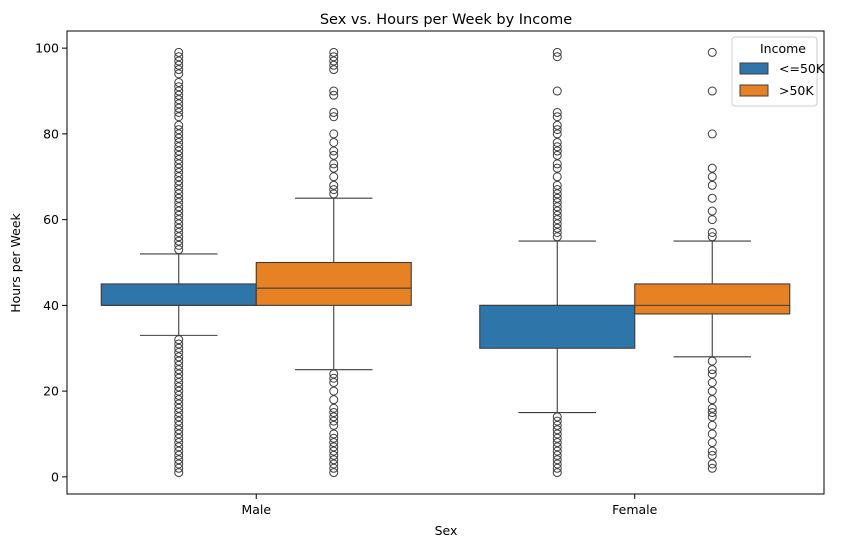 The image size is (850, 547). Describe the element at coordinates (15, 262) in the screenshot. I see `y-axis-label: Hours per Week` at that location.